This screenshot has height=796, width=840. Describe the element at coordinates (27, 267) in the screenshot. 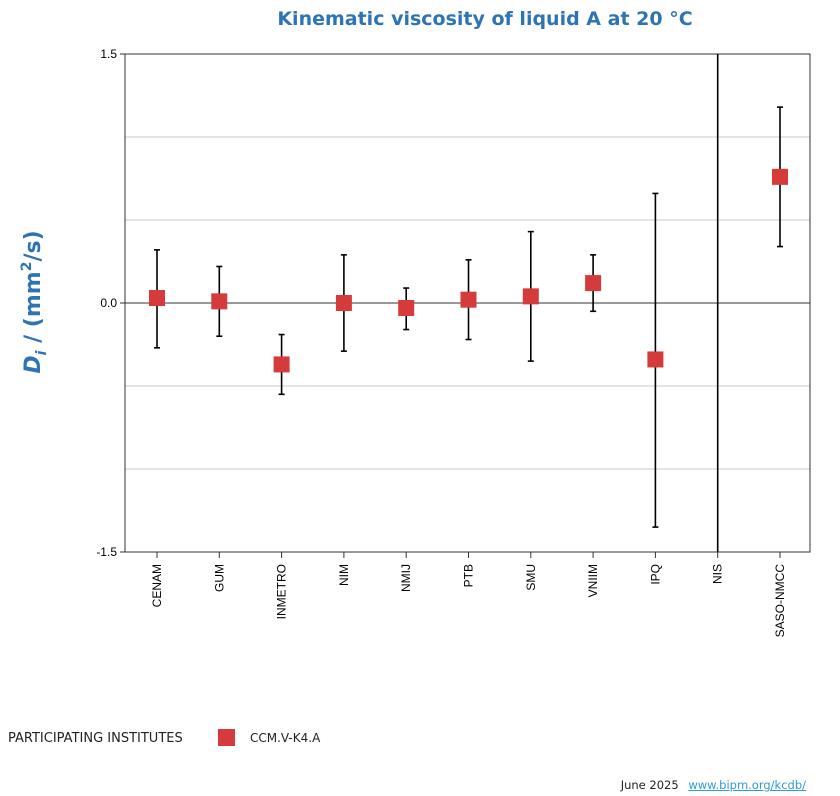

I see `y-axis-label-unit-sup: 2` at that location.